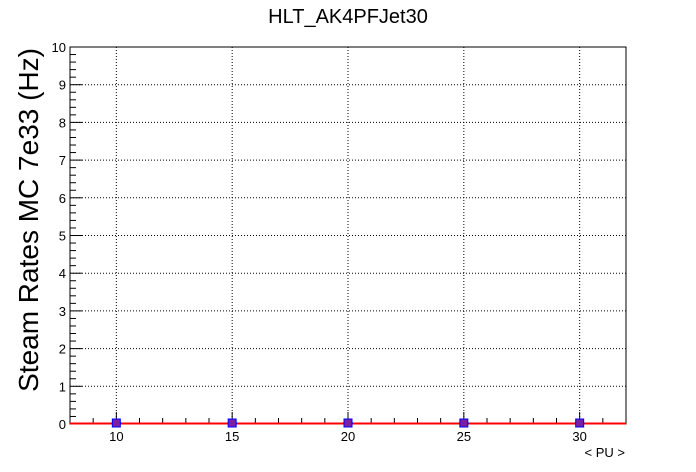 Image resolution: width=696 pixels, height=472 pixels. What do you see at coordinates (62, 85) in the screenshot?
I see `y-tick-label: 9` at bounding box center [62, 85].